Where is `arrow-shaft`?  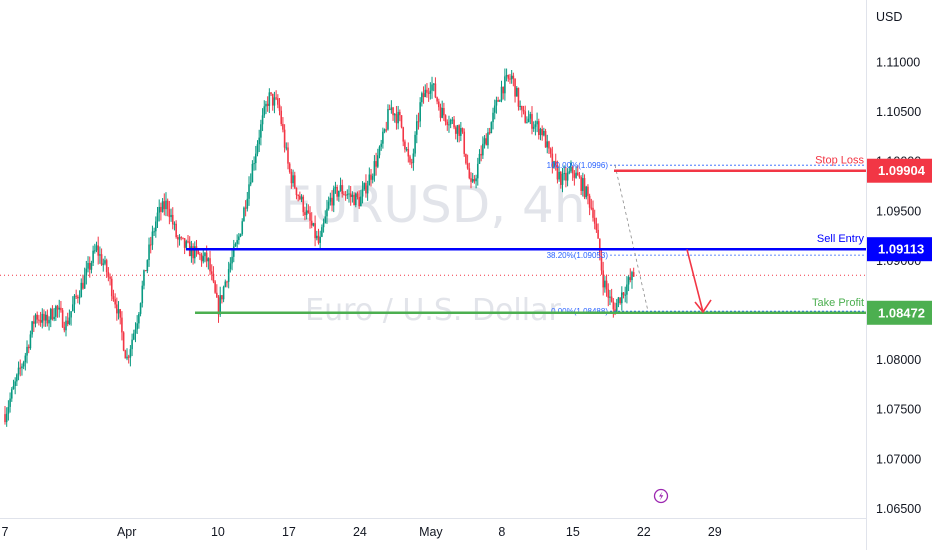
arrow-shaft is located at coordinates (695, 281).